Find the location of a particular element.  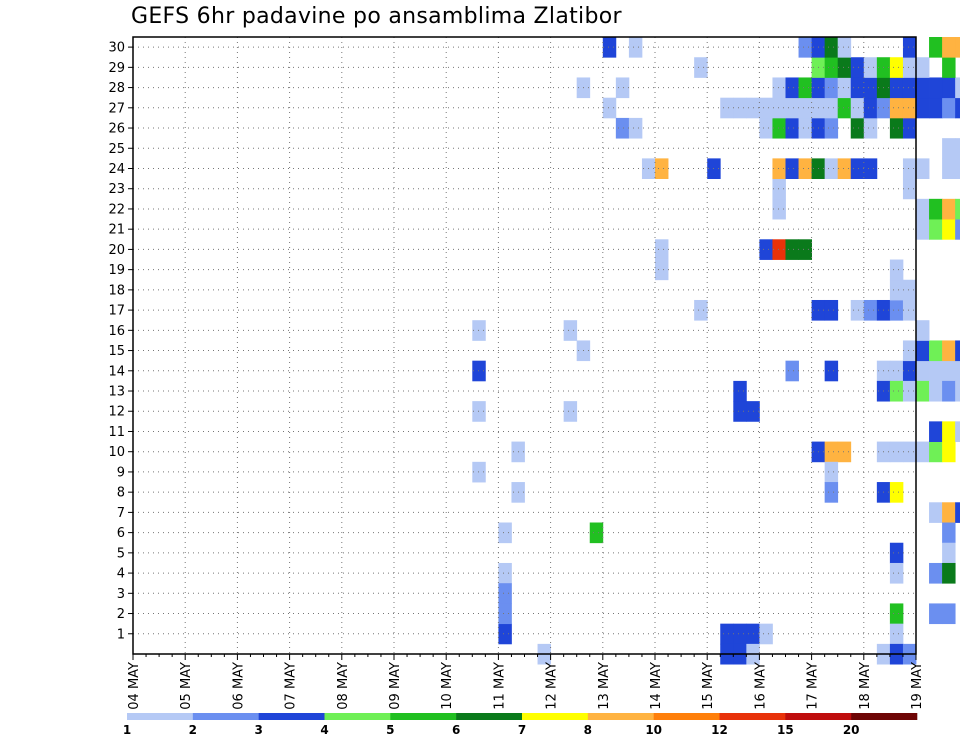

y-tick-label: 23 is located at coordinates (116, 189).